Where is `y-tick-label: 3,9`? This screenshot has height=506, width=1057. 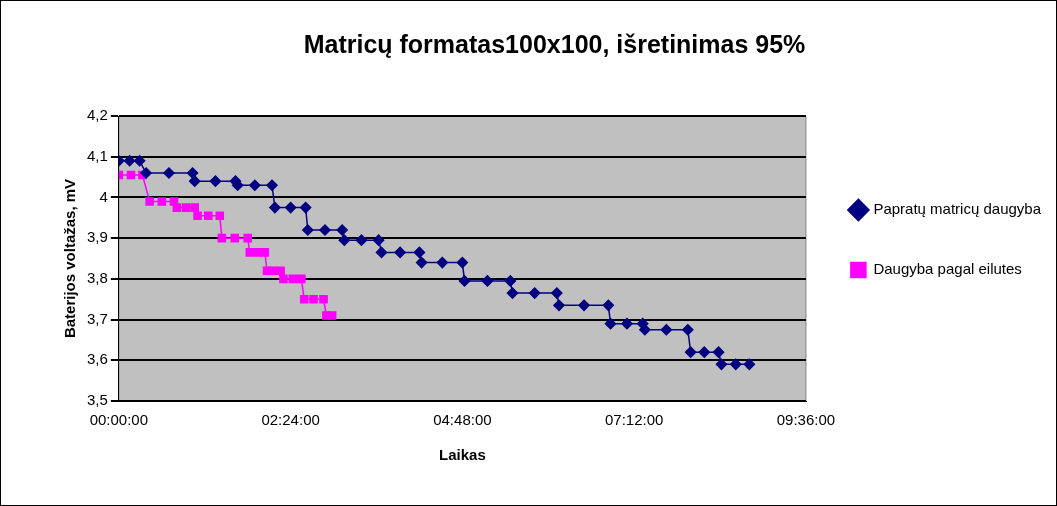 y-tick-label: 3,9 is located at coordinates (97, 237).